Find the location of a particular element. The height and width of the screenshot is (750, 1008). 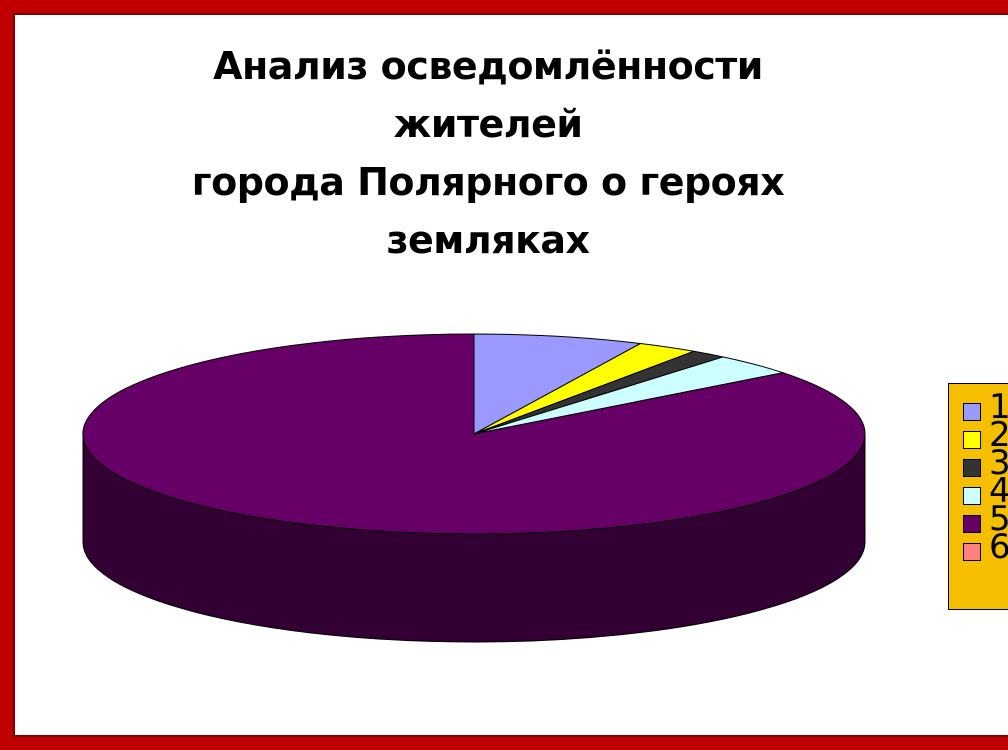

legend-item-1: 1 is located at coordinates (985, 408).